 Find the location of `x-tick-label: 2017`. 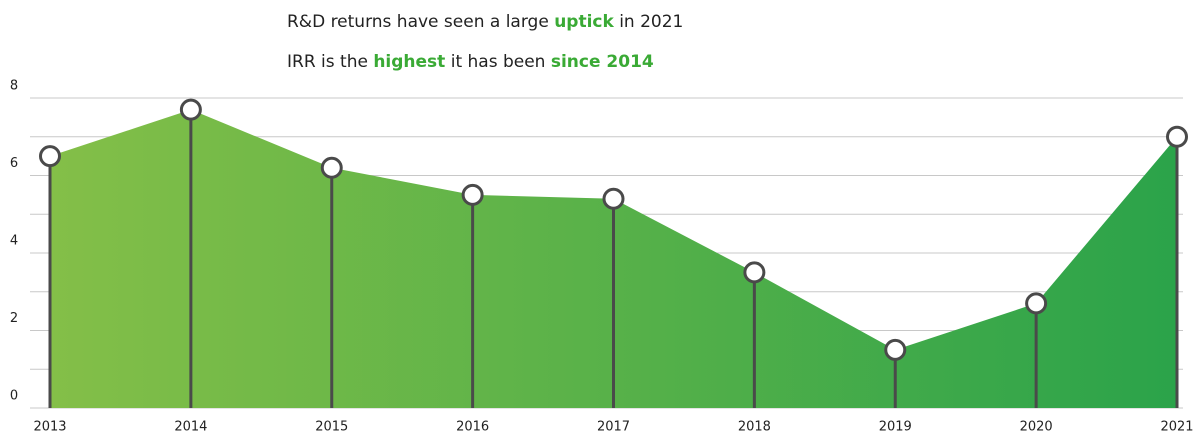

x-tick-label: 2017 is located at coordinates (613, 427).